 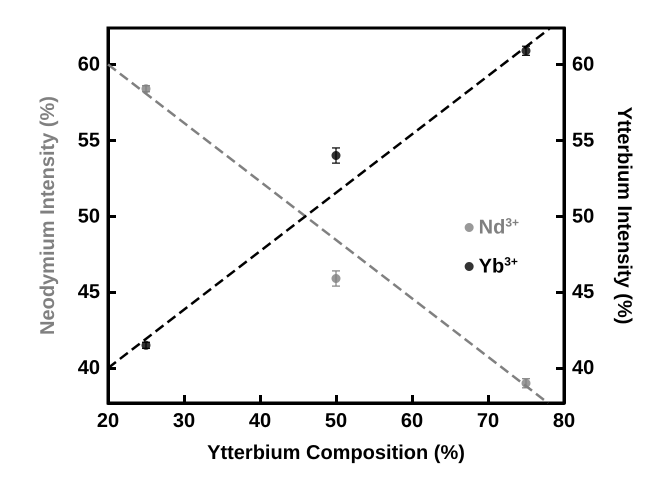 I want to click on y2-axis-title: Ytterbium Intensity (%), so click(x=624, y=215).